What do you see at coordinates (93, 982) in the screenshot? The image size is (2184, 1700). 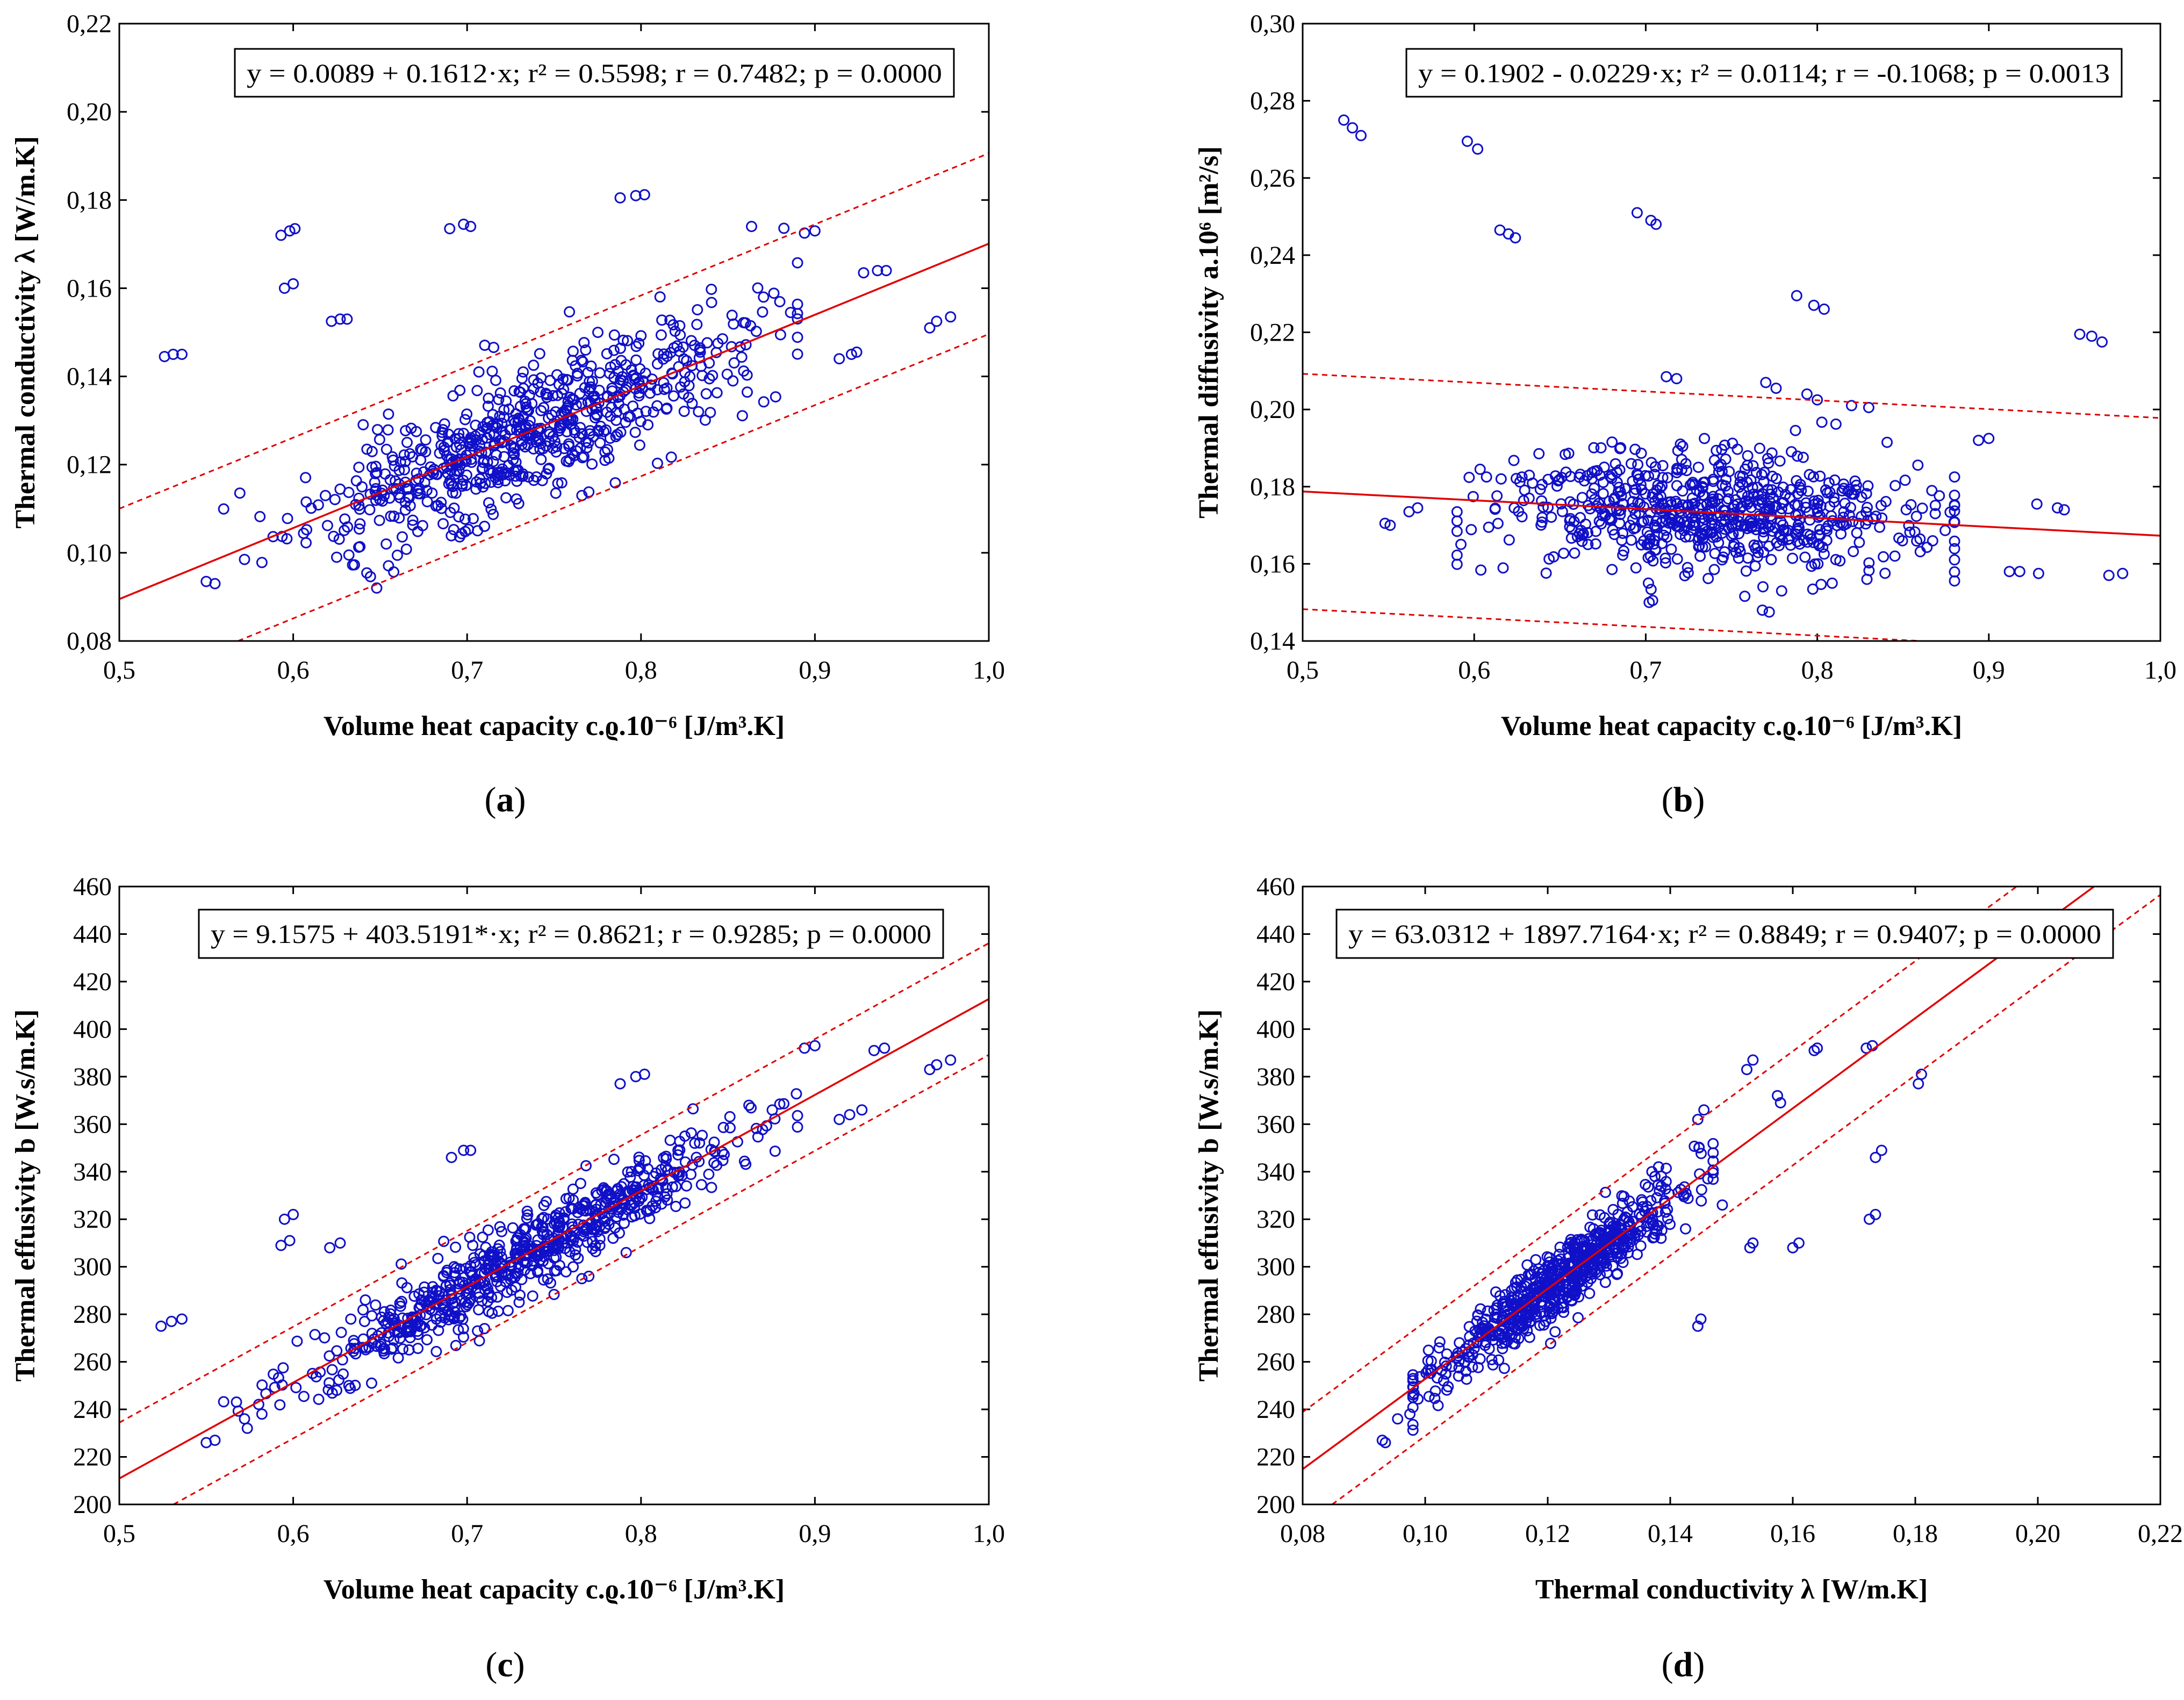 I see `y-tick-label: 420` at bounding box center [93, 982].